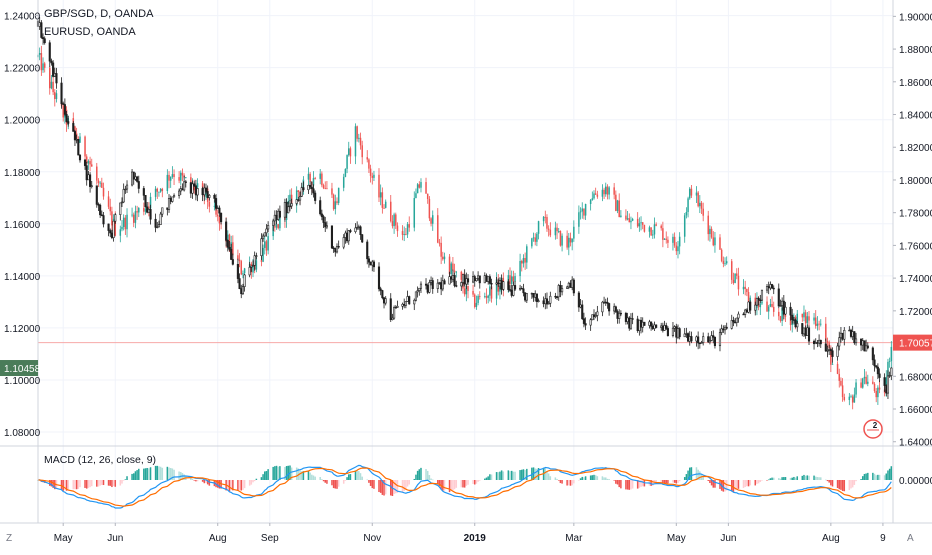  Describe the element at coordinates (873, 429) in the screenshot. I see `event-badge-icon` at that location.